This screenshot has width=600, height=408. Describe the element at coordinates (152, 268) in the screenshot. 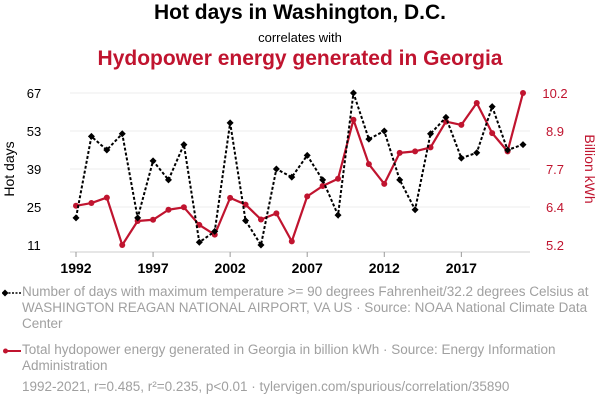

I see `x-tick-label: 1997` at that location.